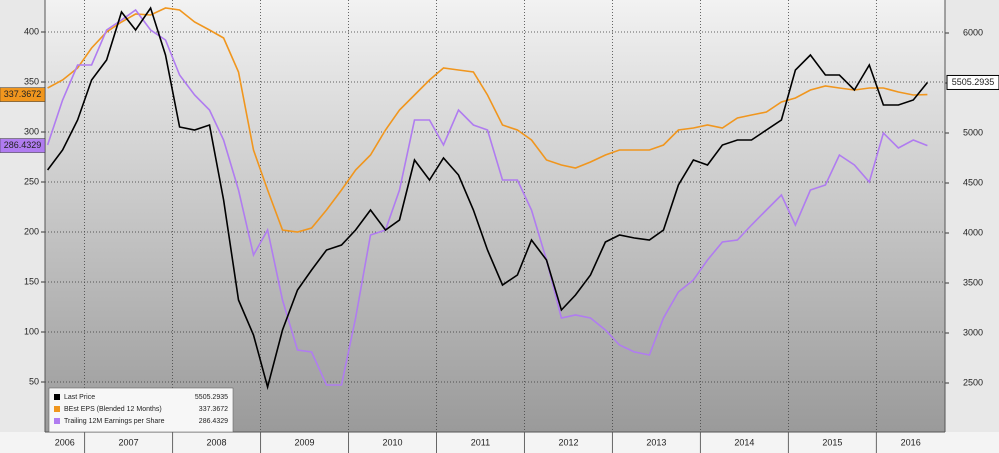  I want to click on y-tick-label: 100, so click(31, 331).